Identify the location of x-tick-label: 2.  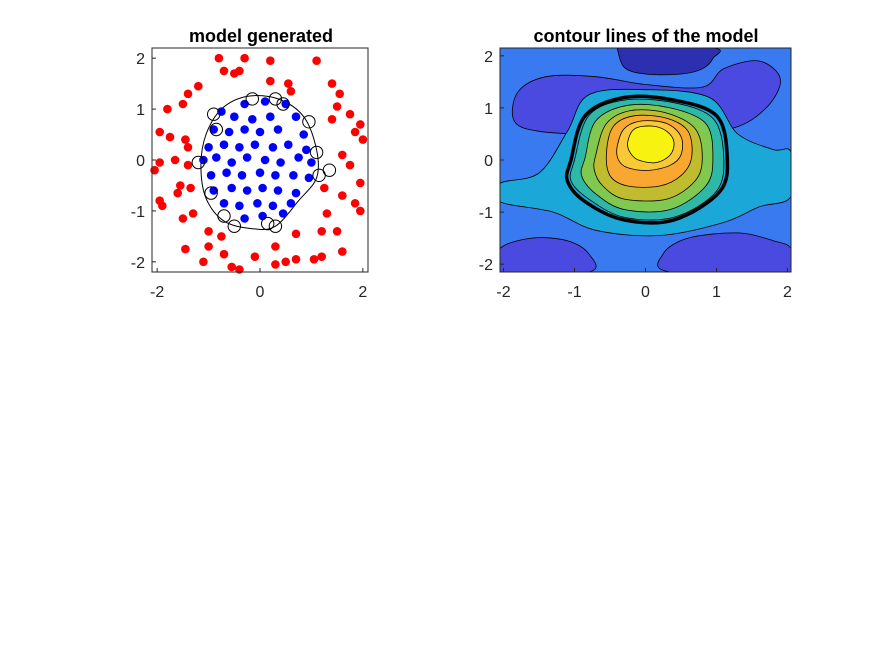
(362, 292).